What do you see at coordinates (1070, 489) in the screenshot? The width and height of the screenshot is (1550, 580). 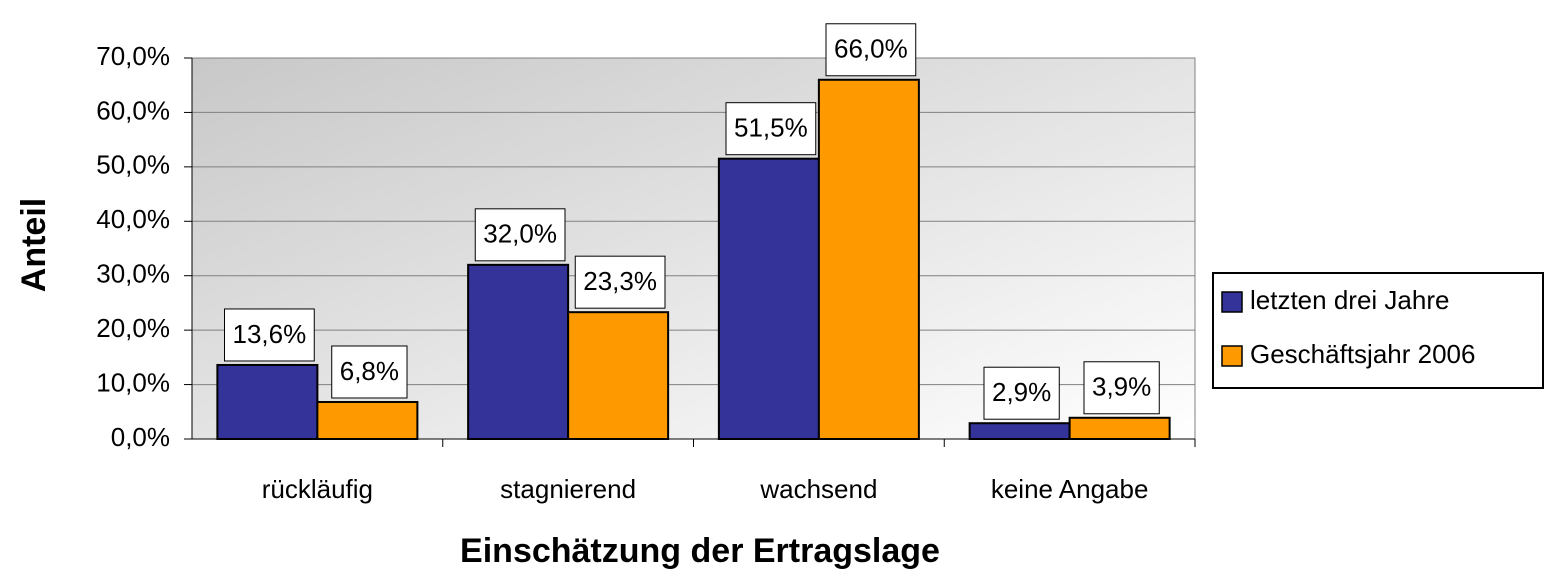 I see `x-tick-label: keine Angabe` at bounding box center [1070, 489].